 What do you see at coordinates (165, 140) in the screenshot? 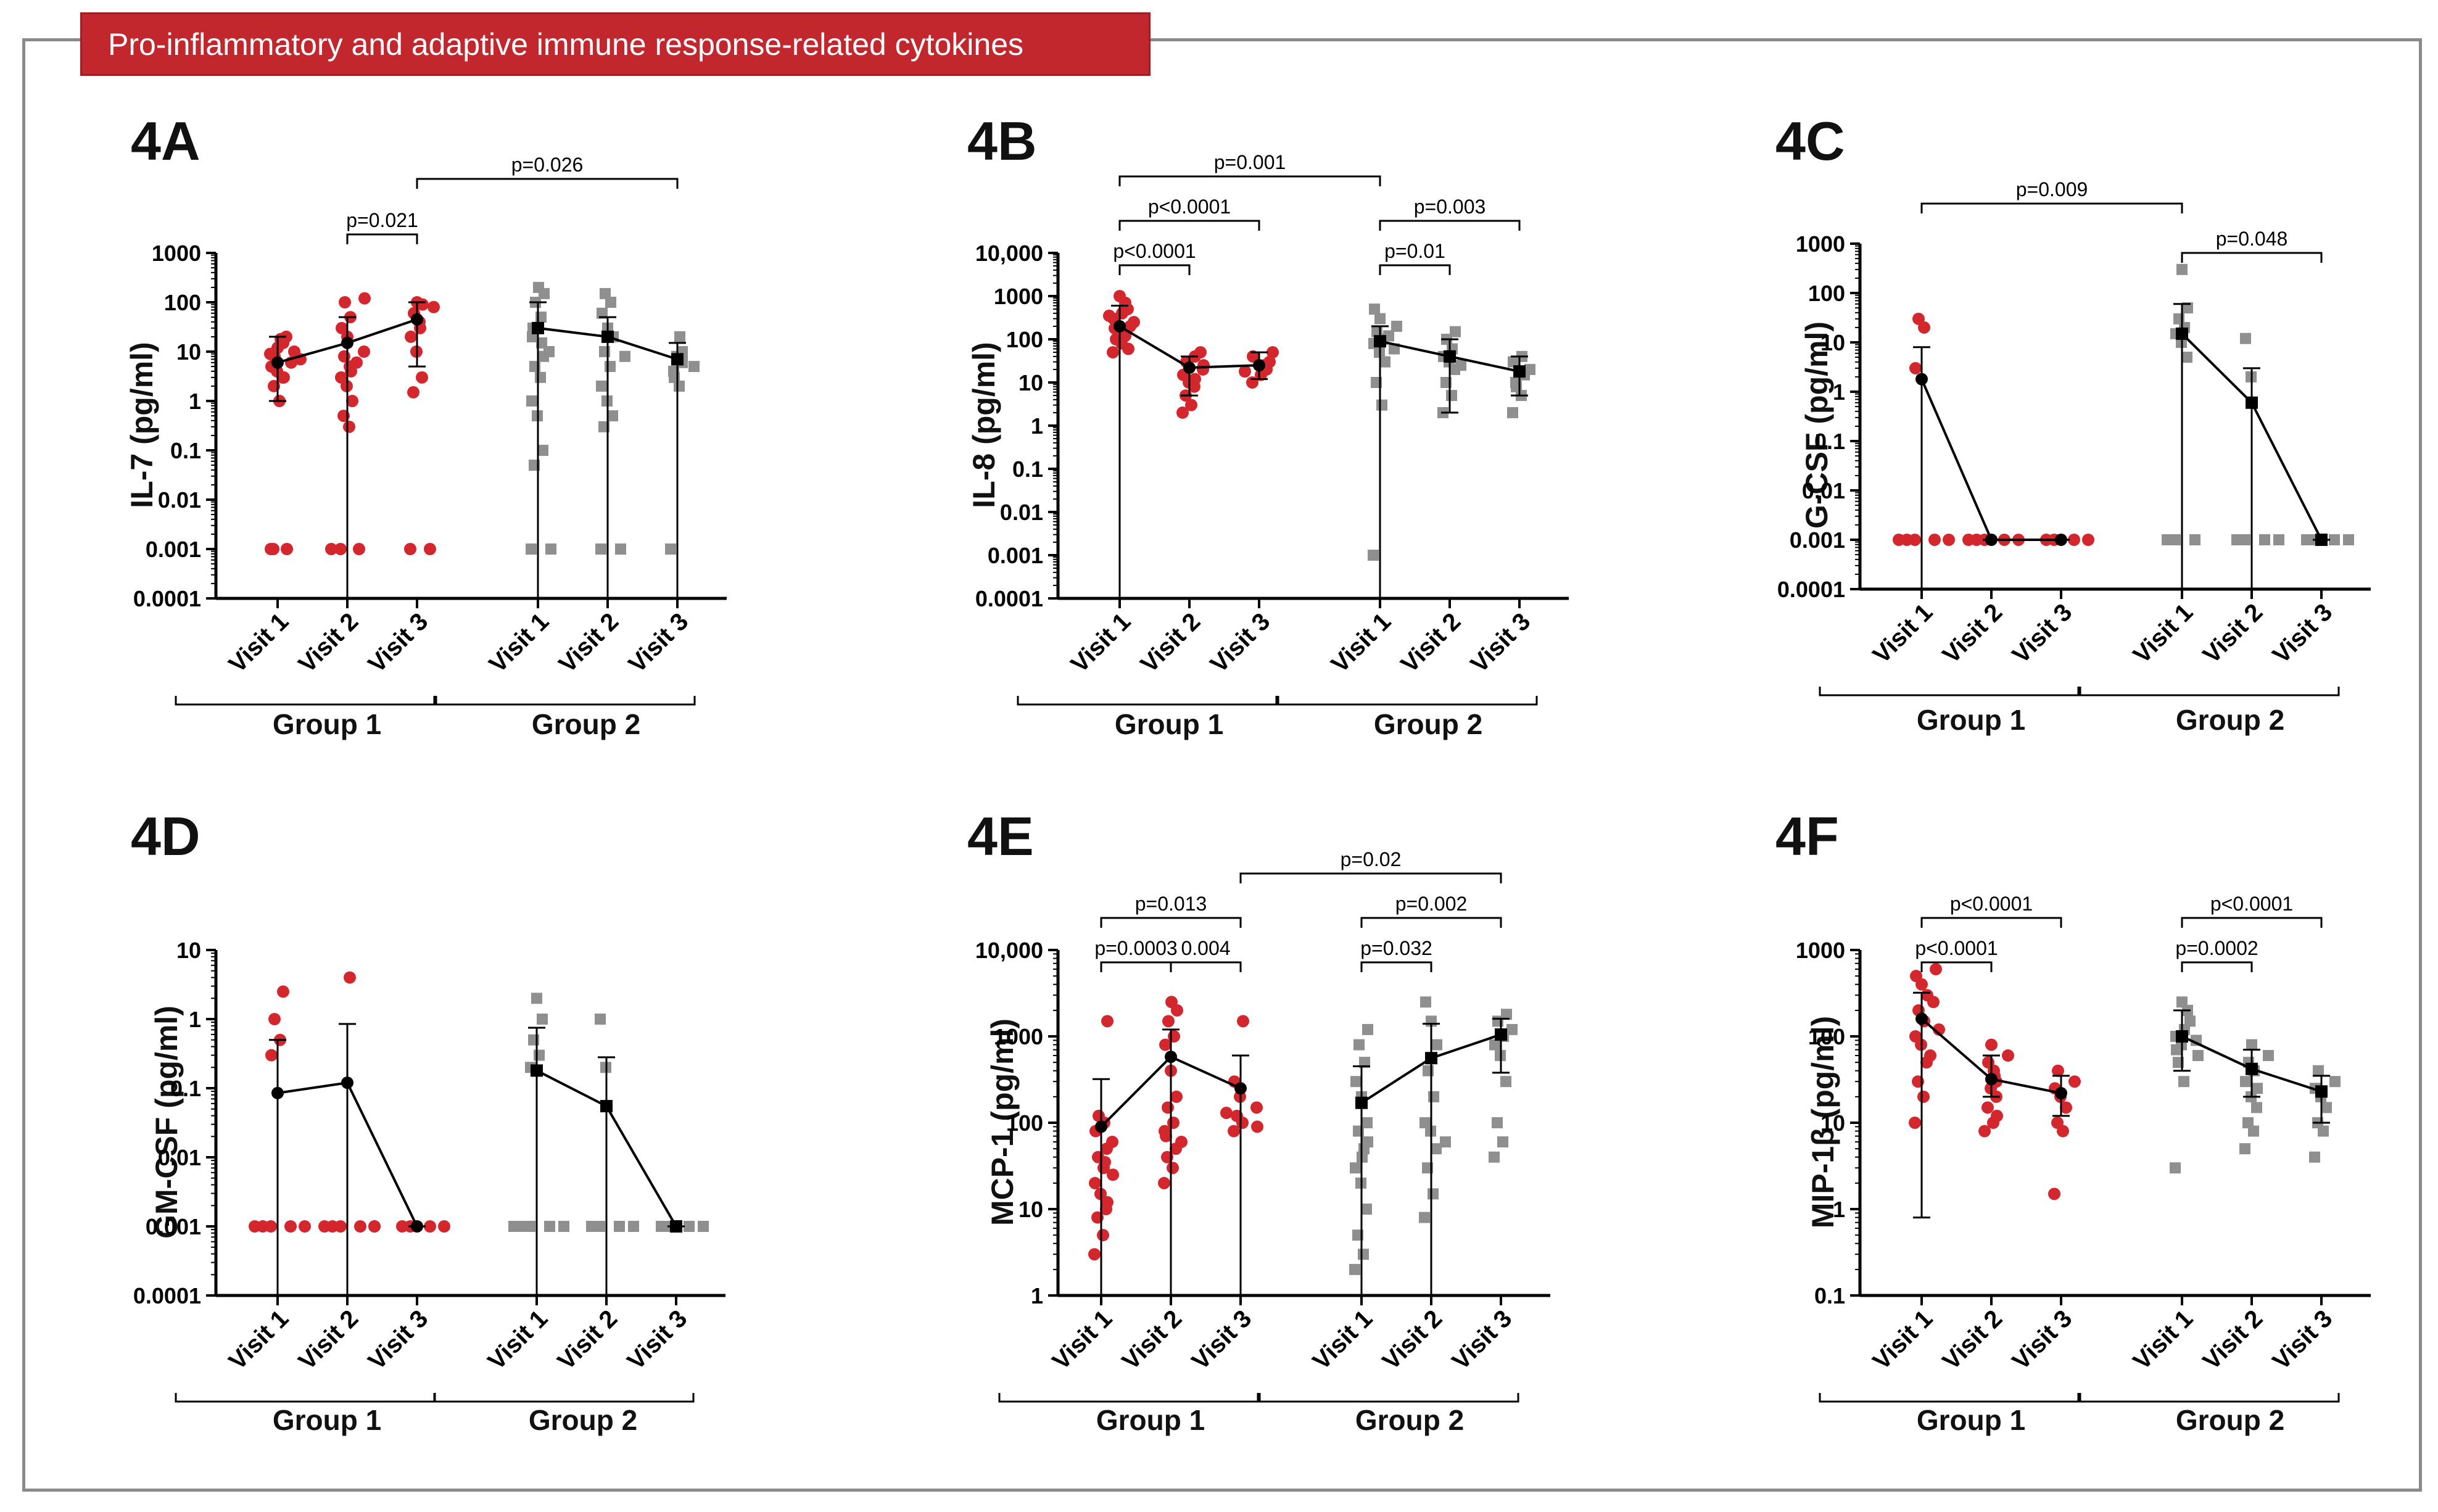
I see `panel-label: 4A` at bounding box center [165, 140].